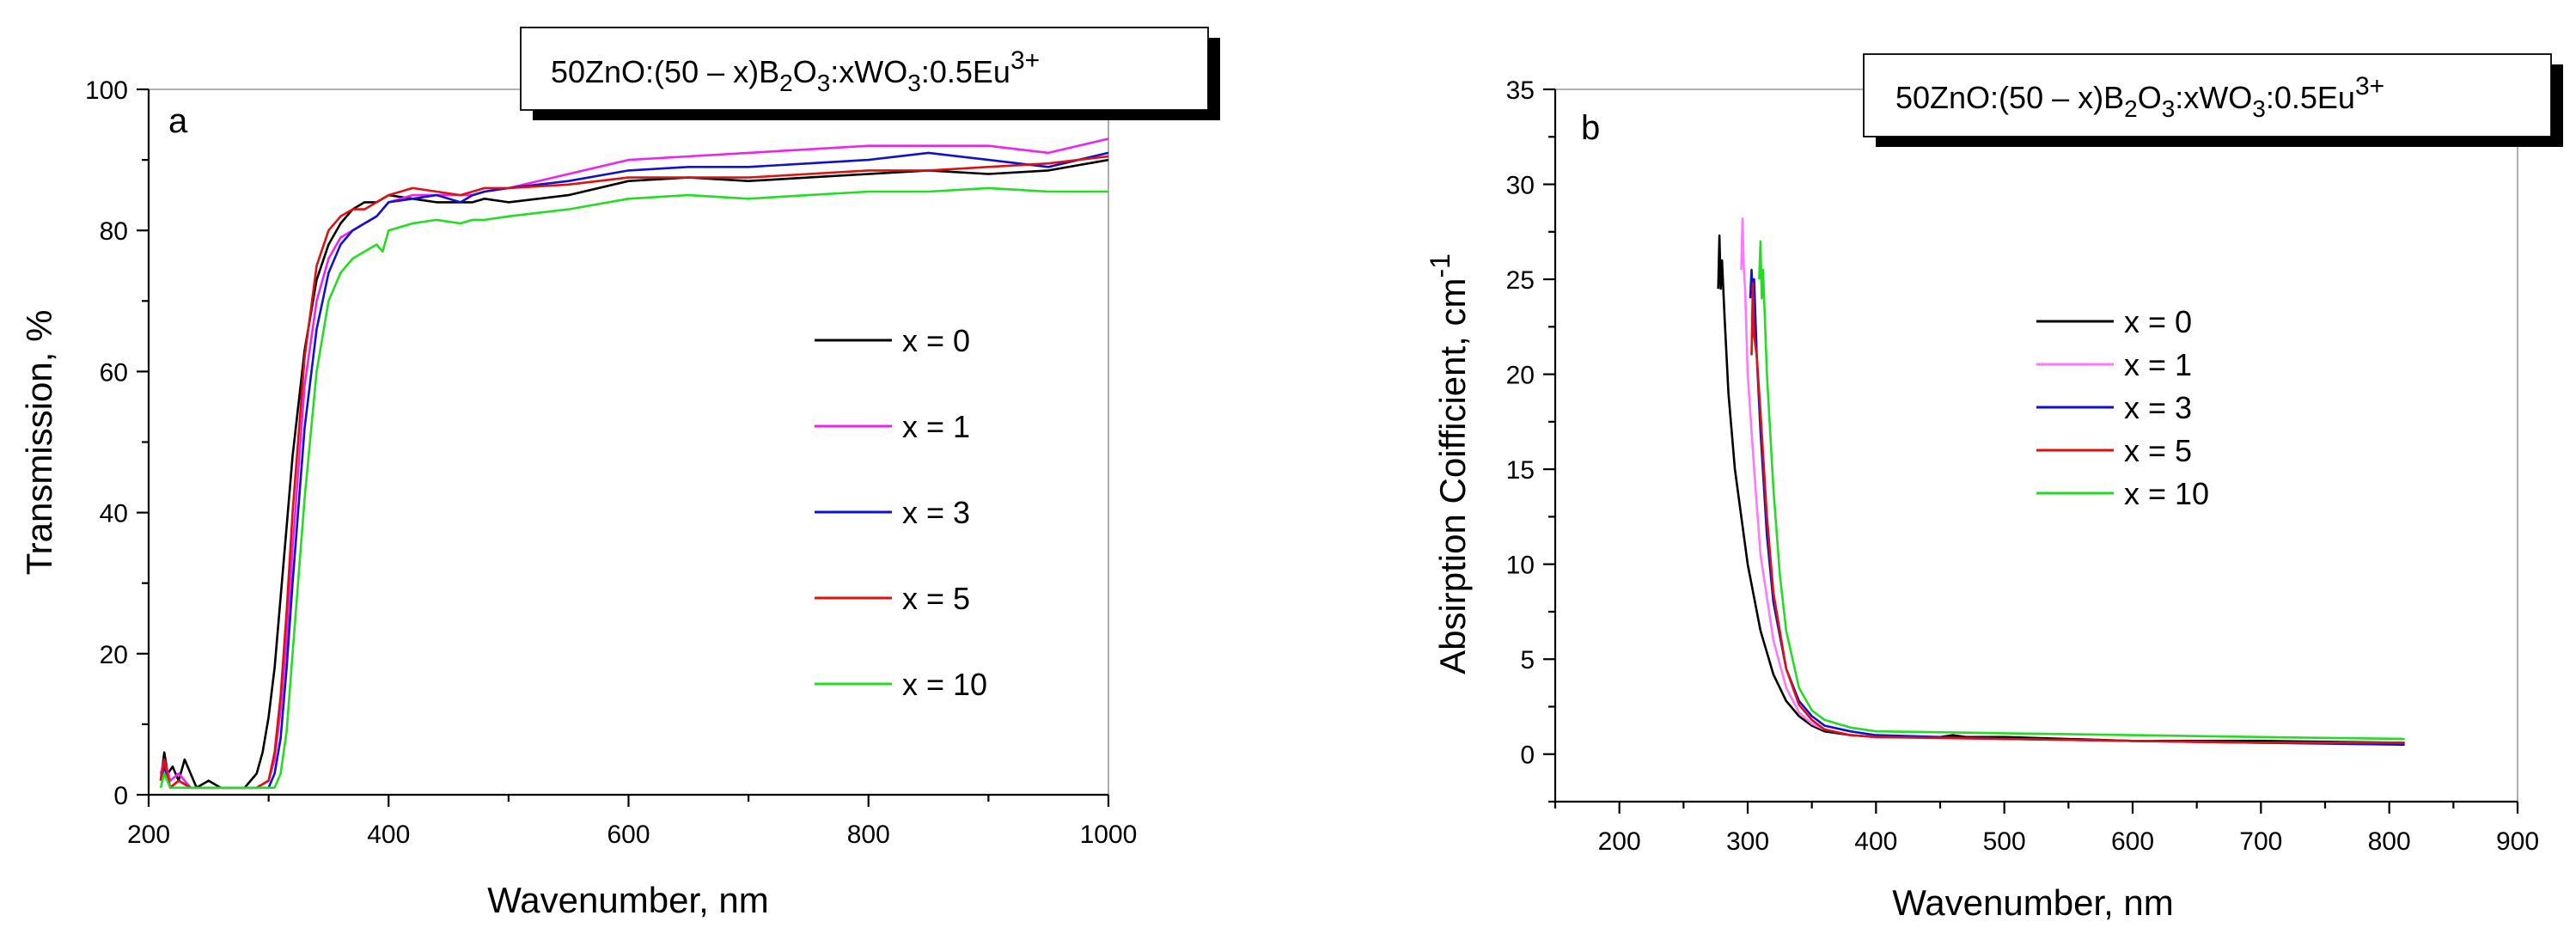 This screenshot has height=952, width=2576. I want to click on x-tick-label: 500, so click(2005, 842).